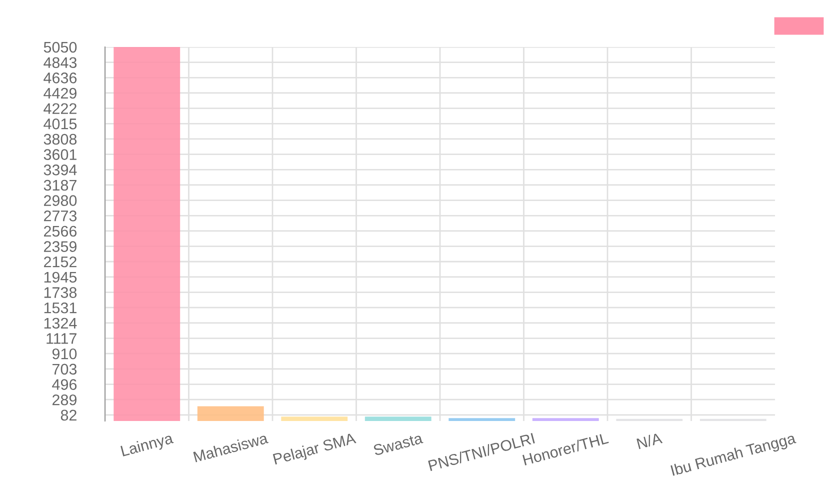  Describe the element at coordinates (60, 323) in the screenshot. I see `y-tick-label: 1324` at that location.